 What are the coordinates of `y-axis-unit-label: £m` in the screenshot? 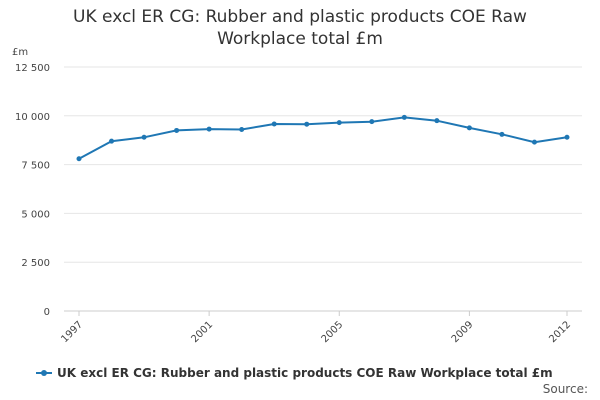 It's located at (20, 52).